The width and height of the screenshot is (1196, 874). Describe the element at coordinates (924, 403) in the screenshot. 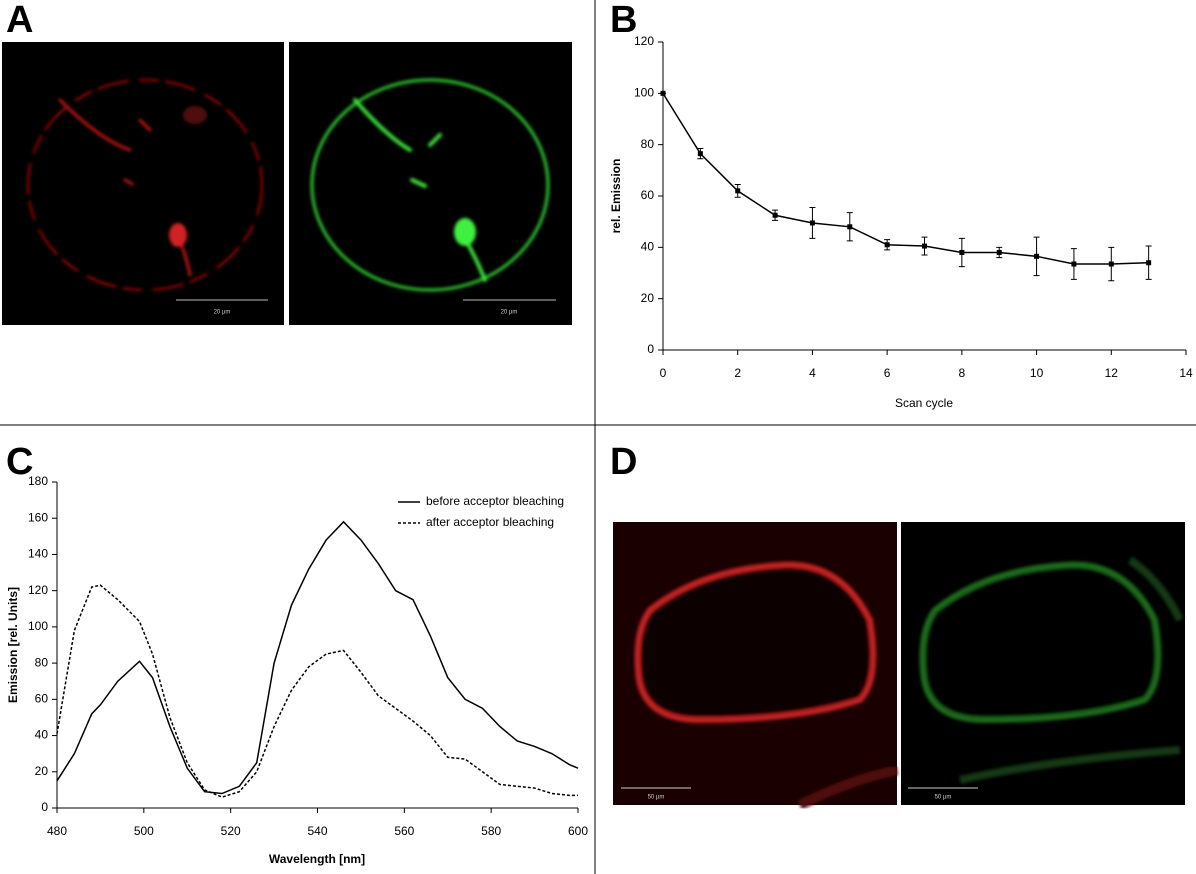

I see `x-axis-title: Scan cycle` at that location.